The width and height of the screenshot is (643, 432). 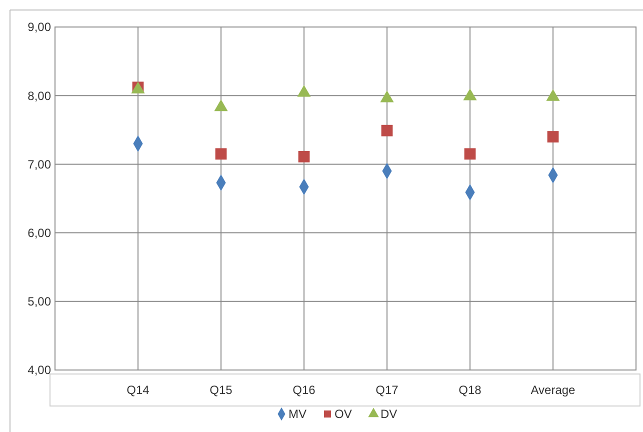 I want to click on y-tick-label: 5,00, so click(x=40, y=301).